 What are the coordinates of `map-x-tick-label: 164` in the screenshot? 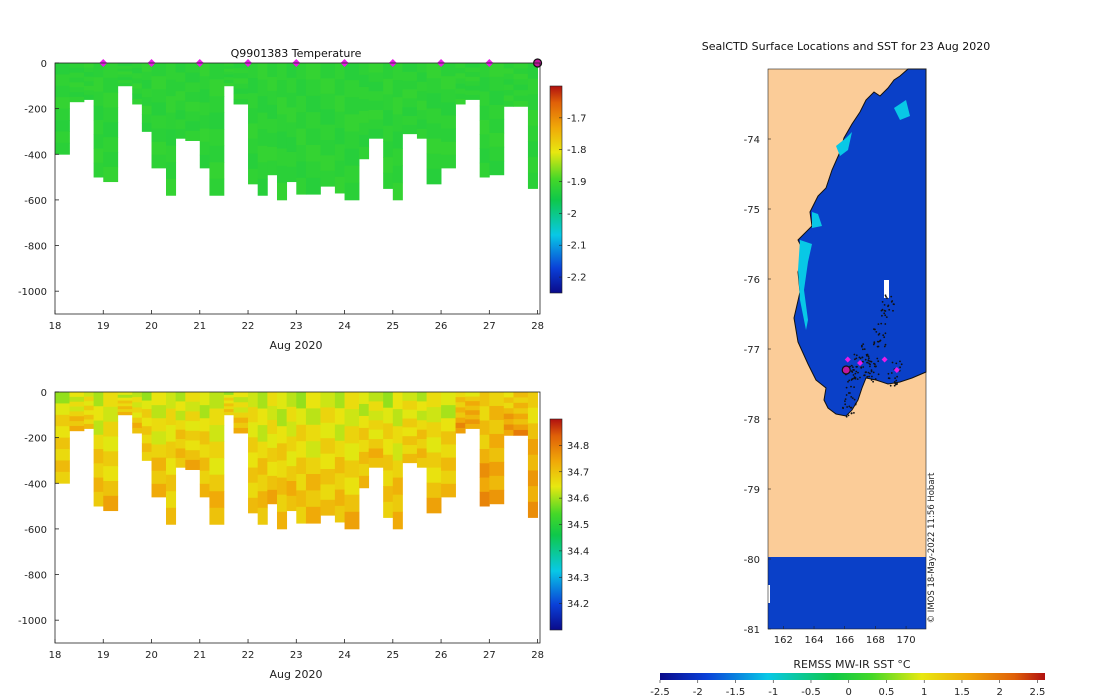 It's located at (813, 640).